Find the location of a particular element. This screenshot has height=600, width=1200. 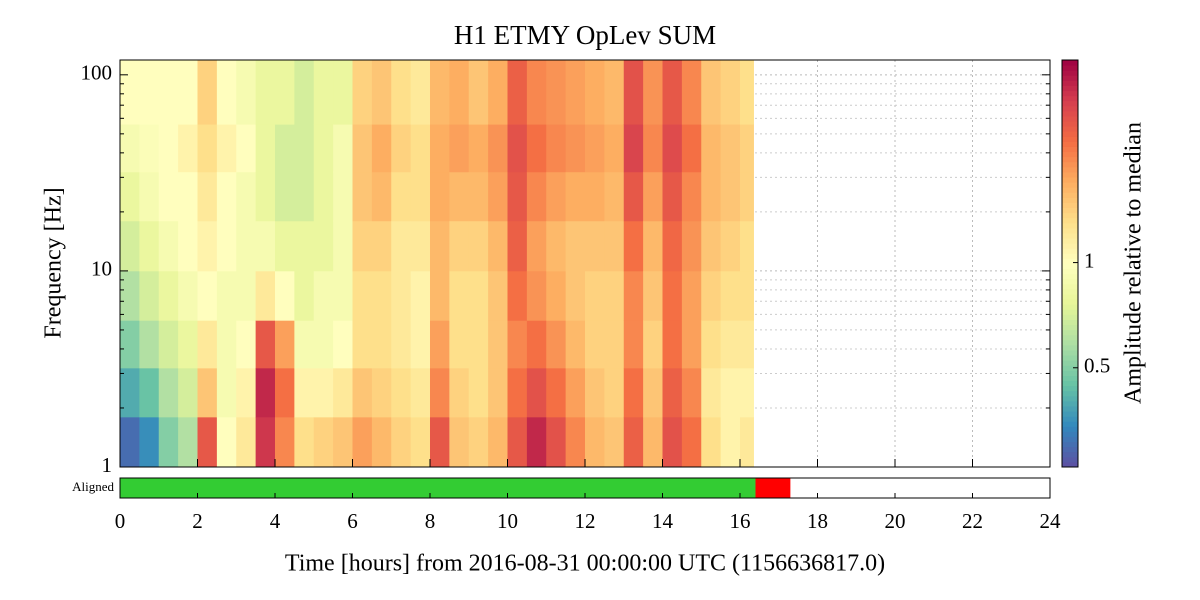

colorbar-label: Amplitude relative to median is located at coordinates (1134, 263).